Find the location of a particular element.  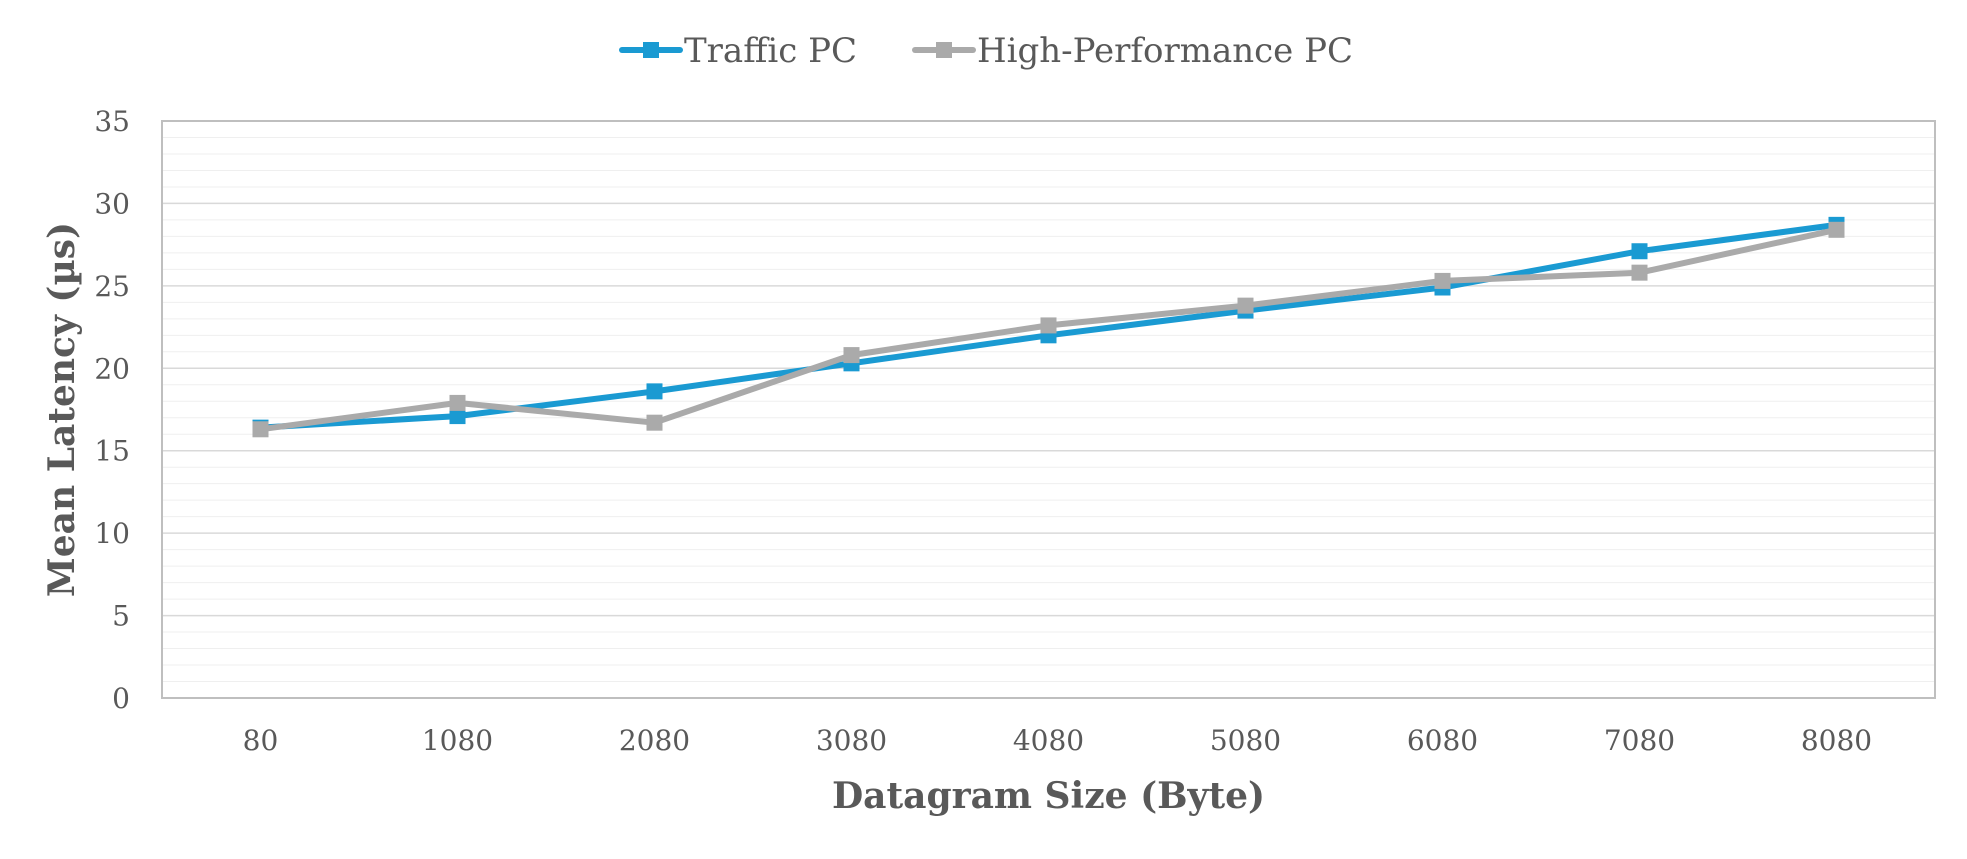

legend-label: Traffic PC is located at coordinates (770, 51).